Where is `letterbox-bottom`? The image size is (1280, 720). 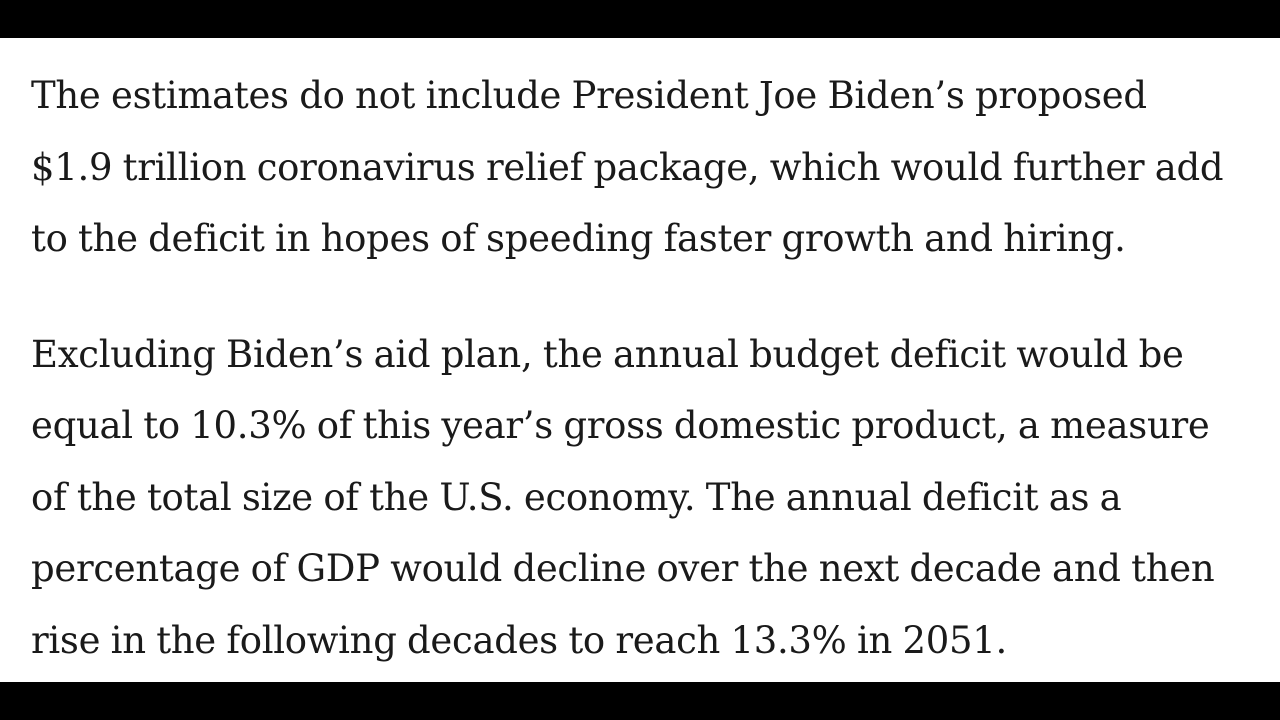 letterbox-bottom is located at coordinates (640, 701).